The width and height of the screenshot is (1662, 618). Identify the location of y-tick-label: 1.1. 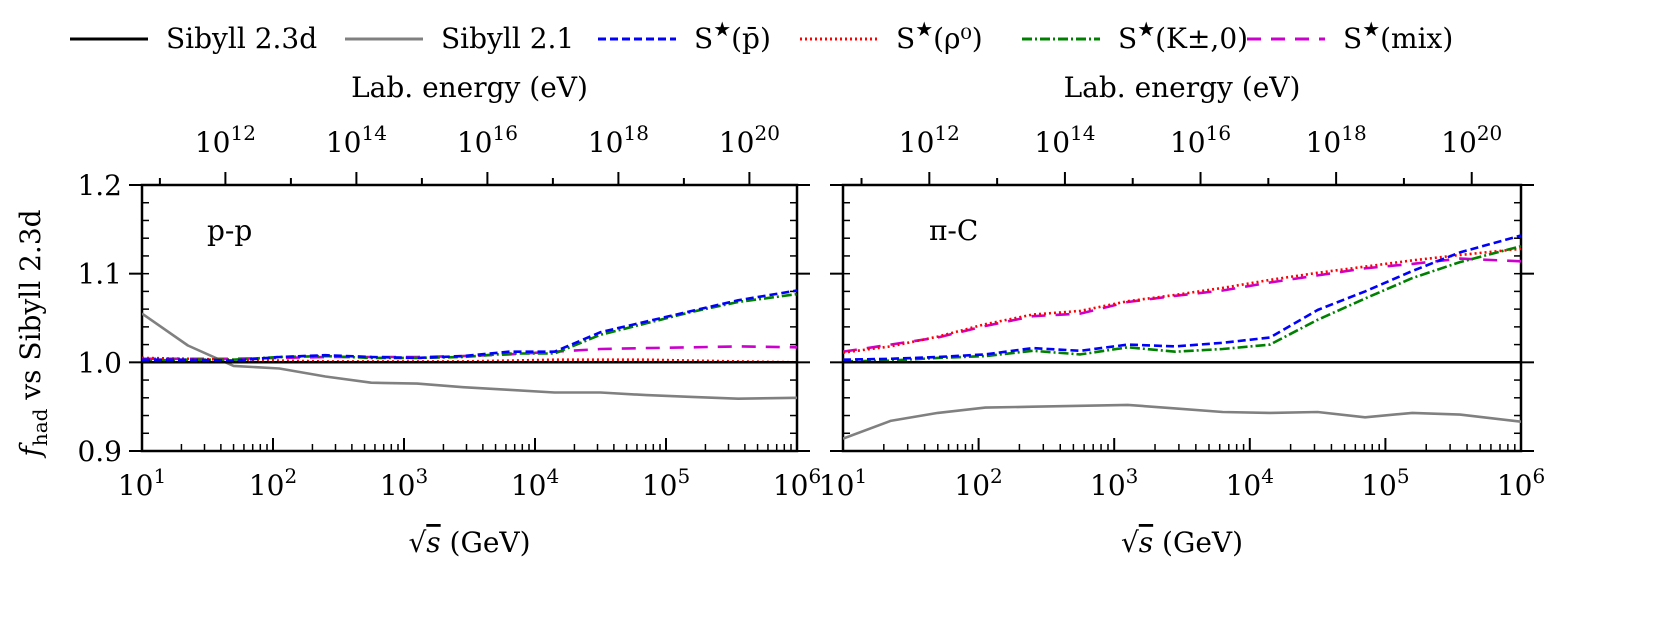
(99, 274).